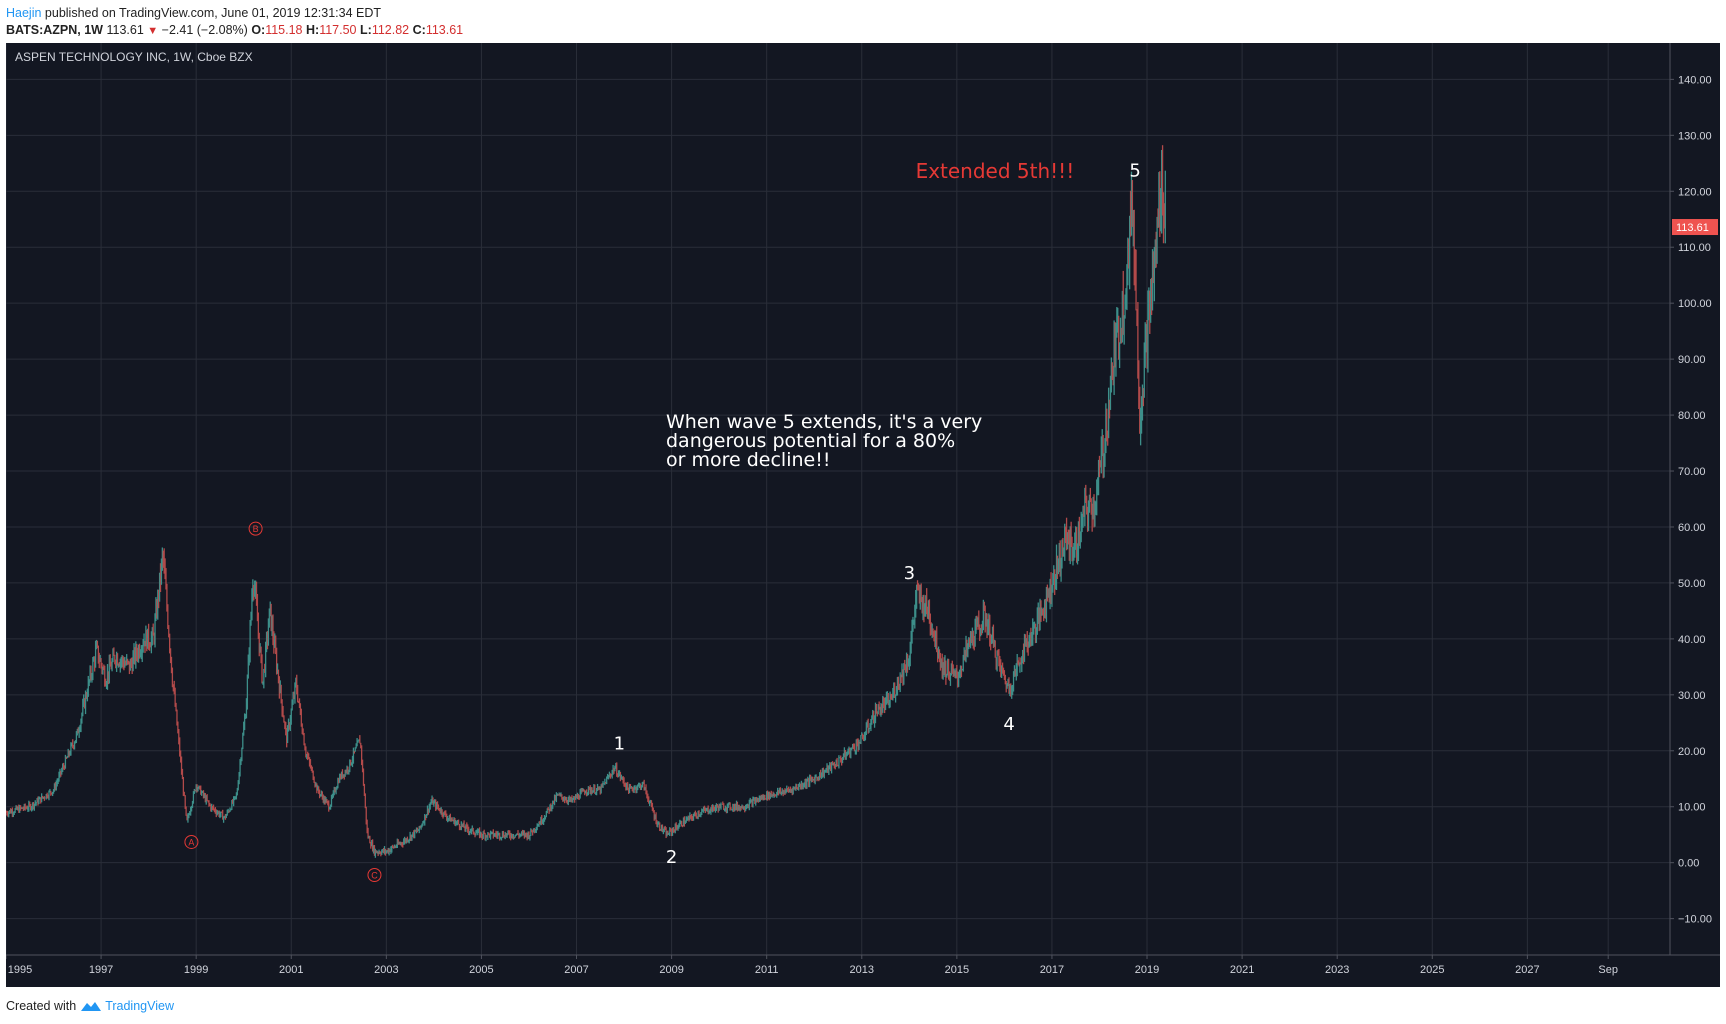  What do you see at coordinates (1692, 228) in the screenshot?
I see `last-price-tag-label: 113.61` at bounding box center [1692, 228].